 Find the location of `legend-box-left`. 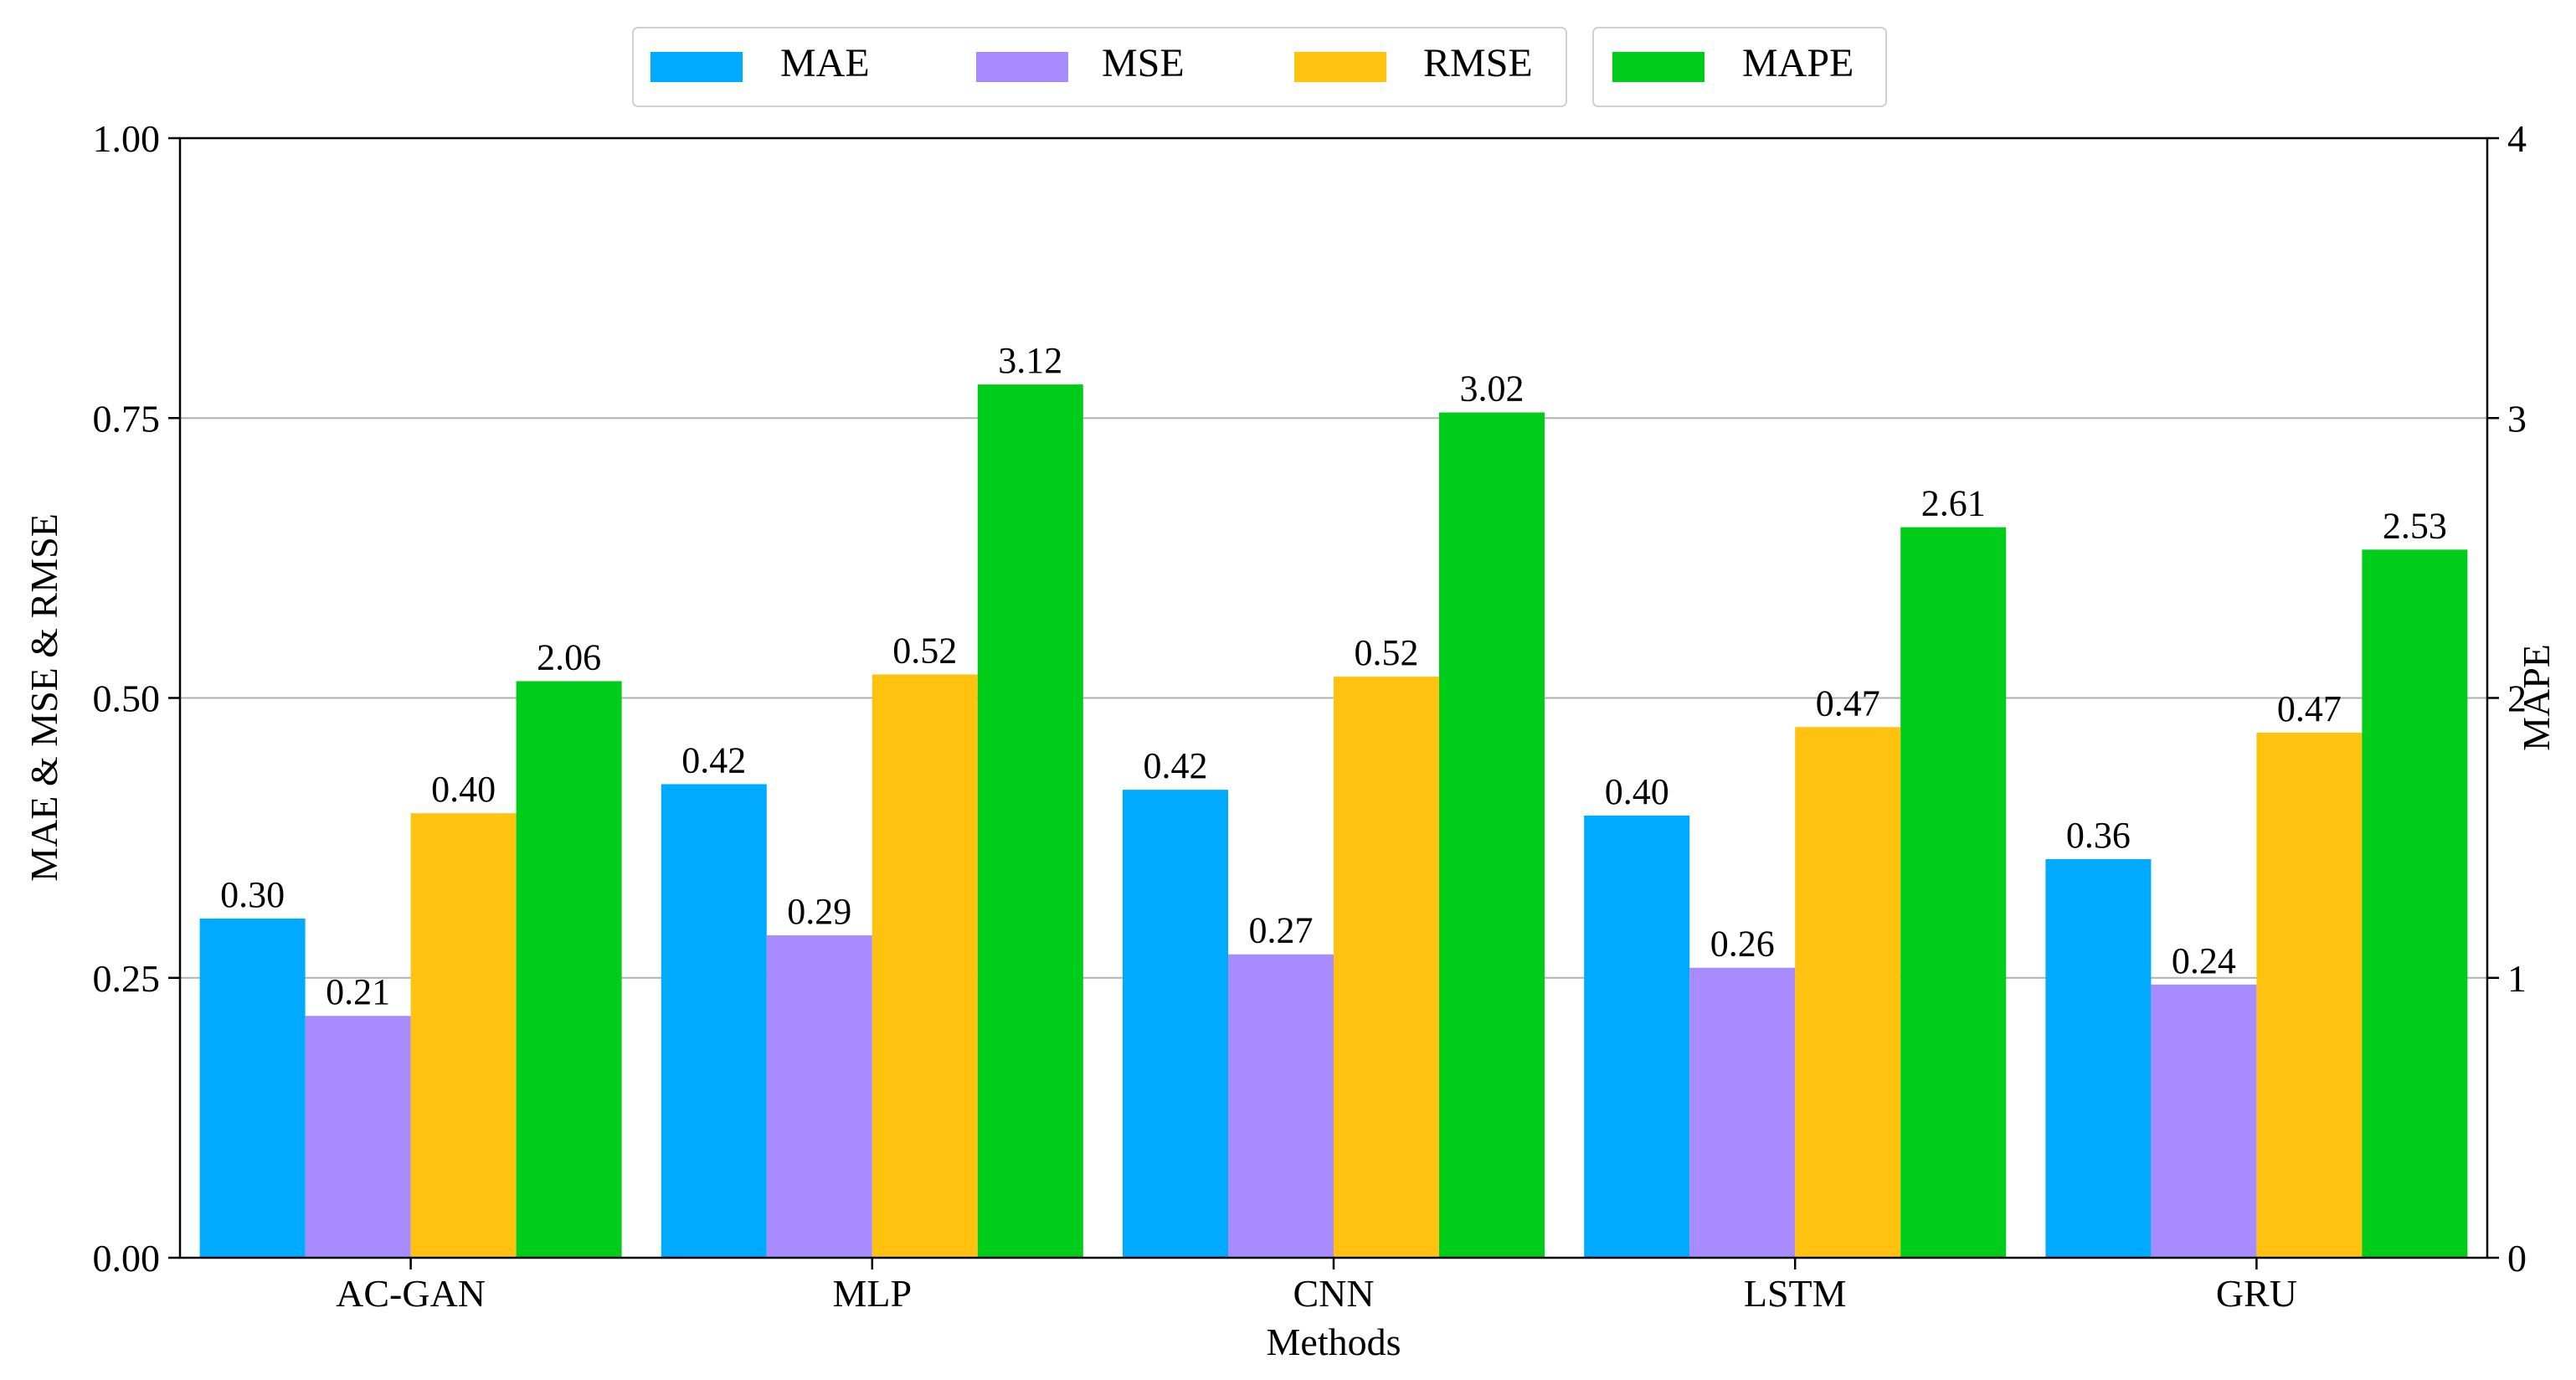

legend-box-left is located at coordinates (1099, 67).